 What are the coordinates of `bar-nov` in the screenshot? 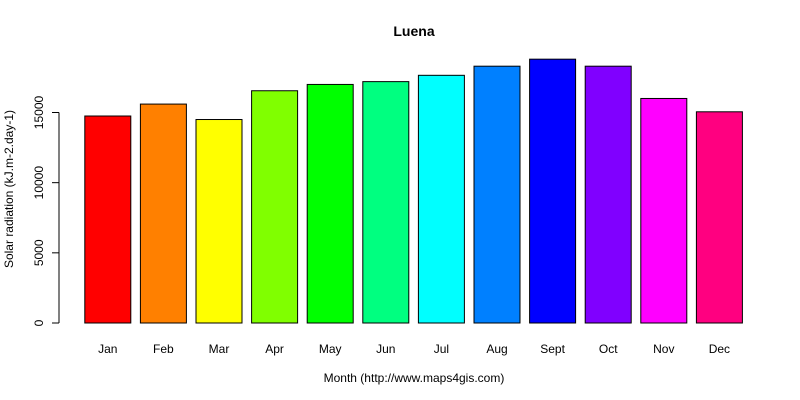 It's located at (664, 210).